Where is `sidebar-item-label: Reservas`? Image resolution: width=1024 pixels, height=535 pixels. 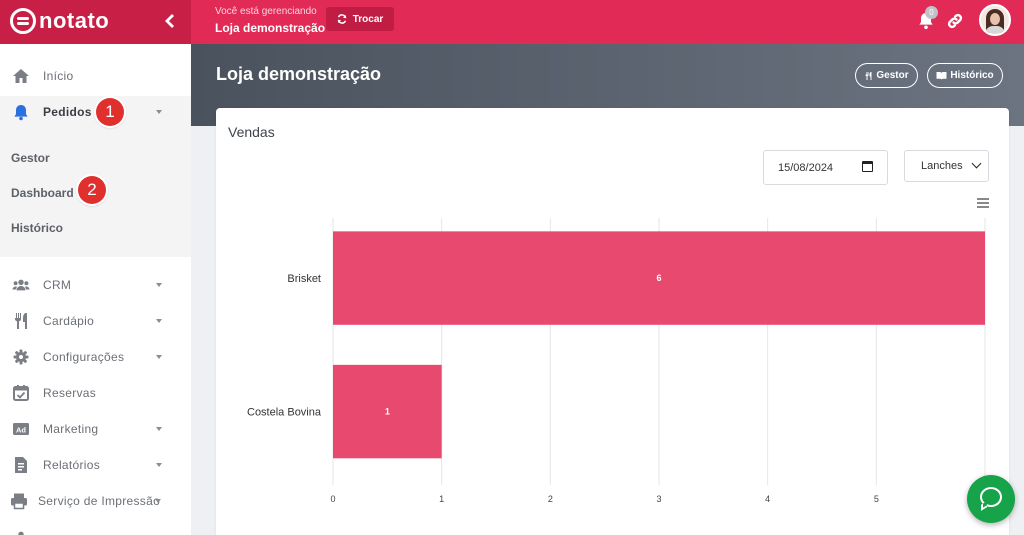 sidebar-item-label: Reservas is located at coordinates (70, 393).